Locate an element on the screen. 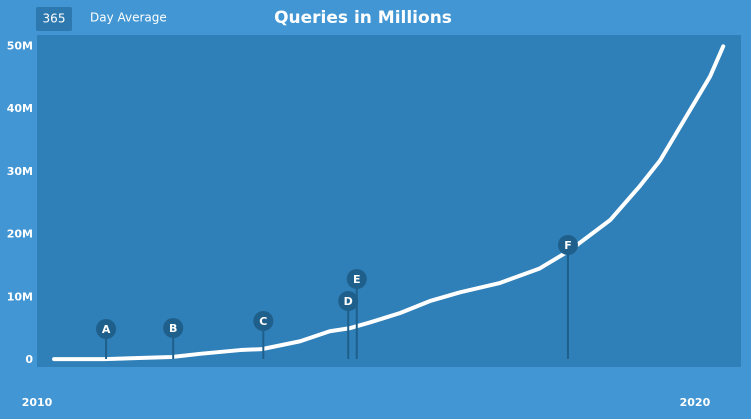 This screenshot has height=419, width=751. y-tick-label: 0 is located at coordinates (29, 359).